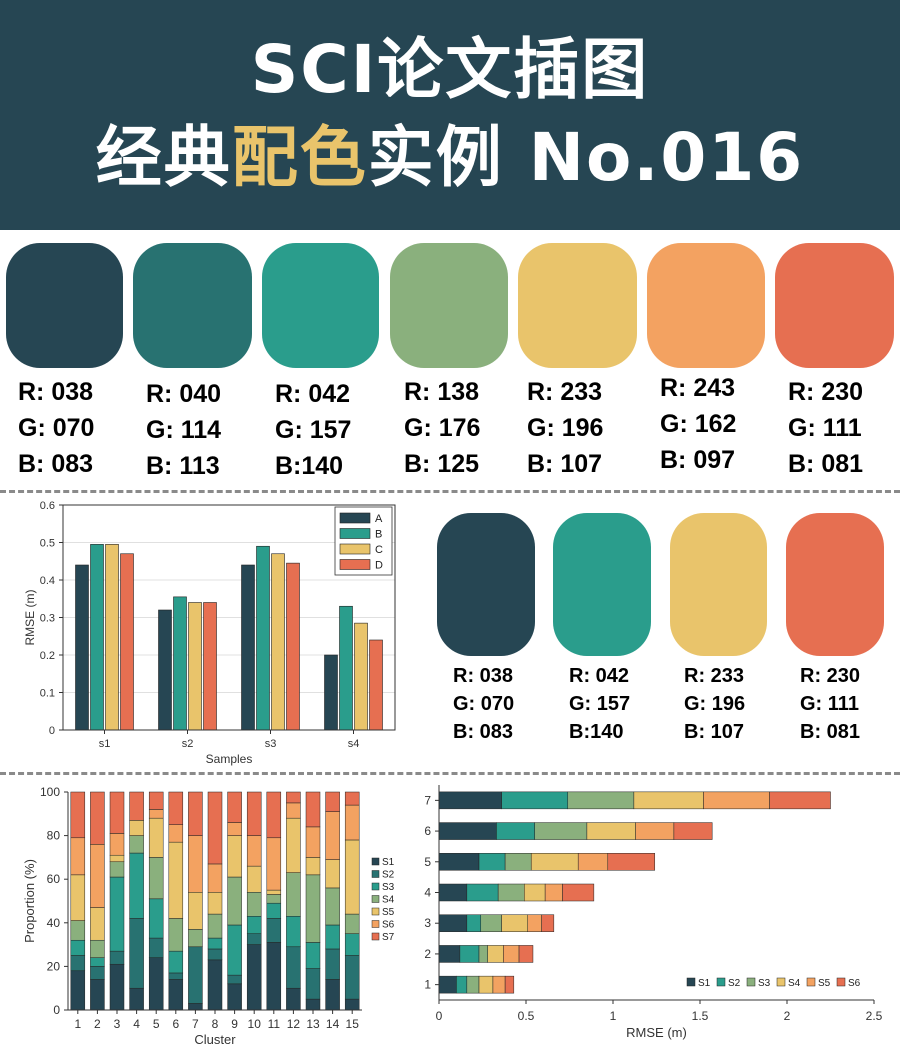  What do you see at coordinates (450, 69) in the screenshot?
I see `title-line-1: SCI论文插图` at bounding box center [450, 69].